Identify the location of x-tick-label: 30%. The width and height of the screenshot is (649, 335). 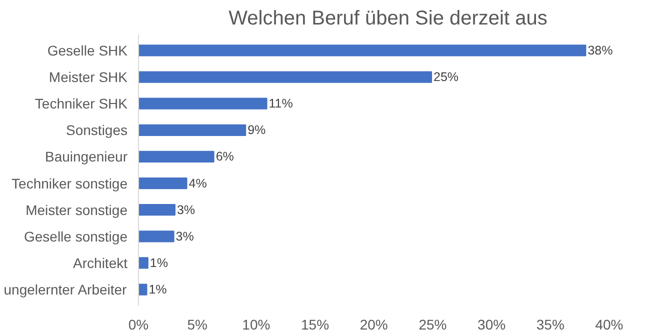
(492, 324).